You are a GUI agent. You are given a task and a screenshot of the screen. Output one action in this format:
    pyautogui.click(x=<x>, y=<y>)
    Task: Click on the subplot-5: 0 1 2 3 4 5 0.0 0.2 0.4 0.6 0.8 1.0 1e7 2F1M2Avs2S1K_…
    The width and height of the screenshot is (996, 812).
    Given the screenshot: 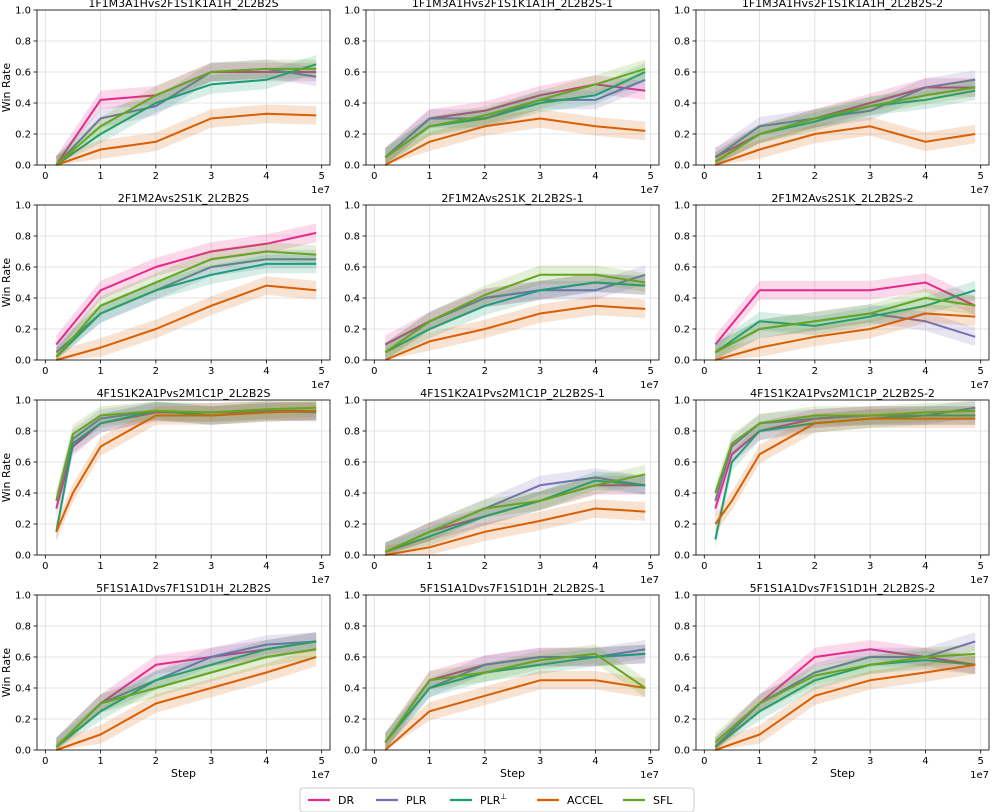 What is the action you would take?
    pyautogui.click(x=502, y=291)
    